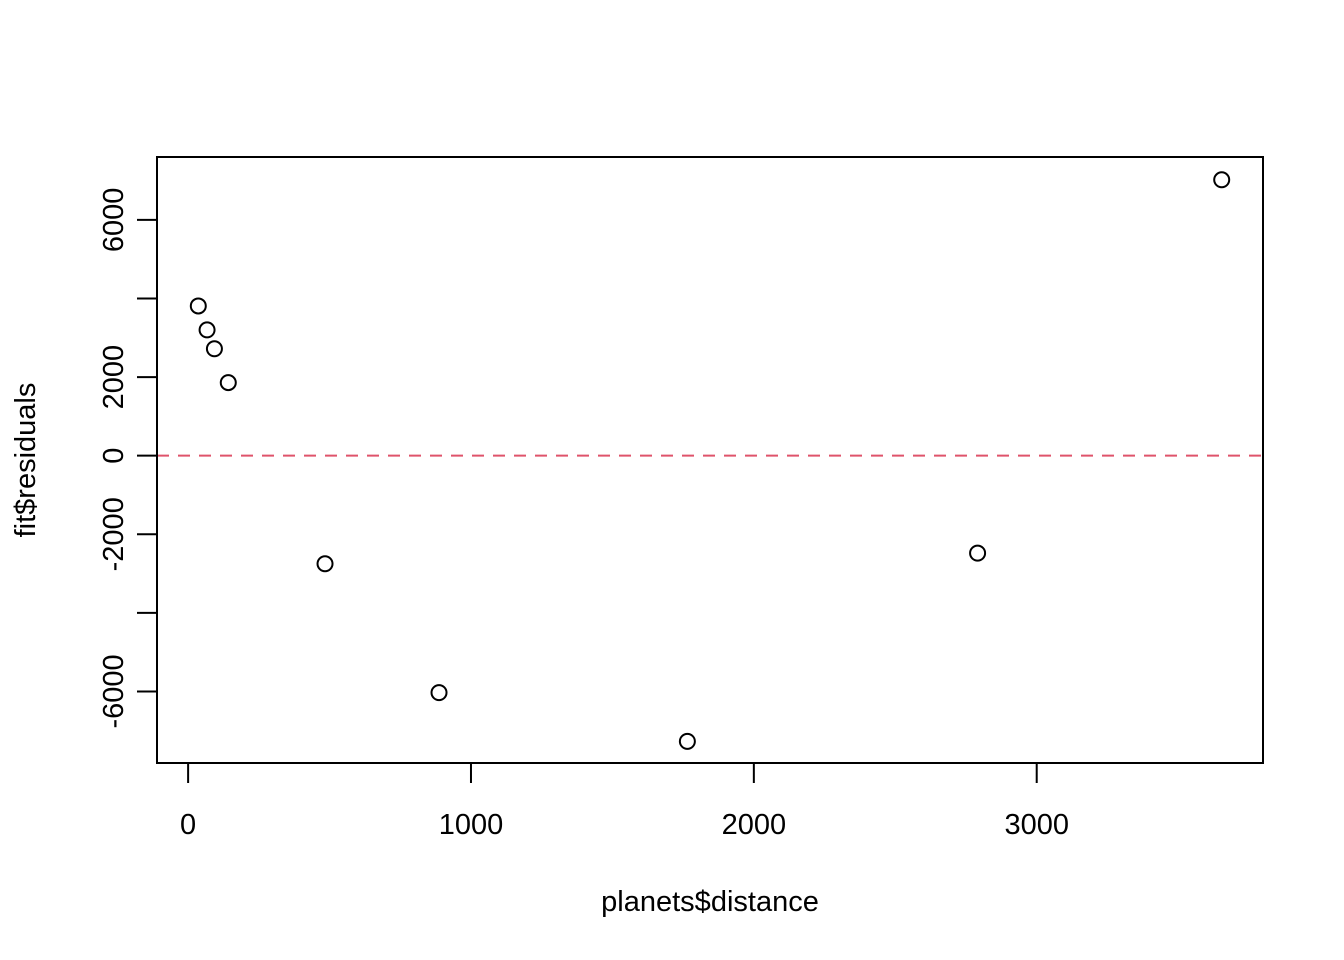 The width and height of the screenshot is (1344, 960). I want to click on y-axis: -6000 -2000 0 2000 6000, so click(128, 458).